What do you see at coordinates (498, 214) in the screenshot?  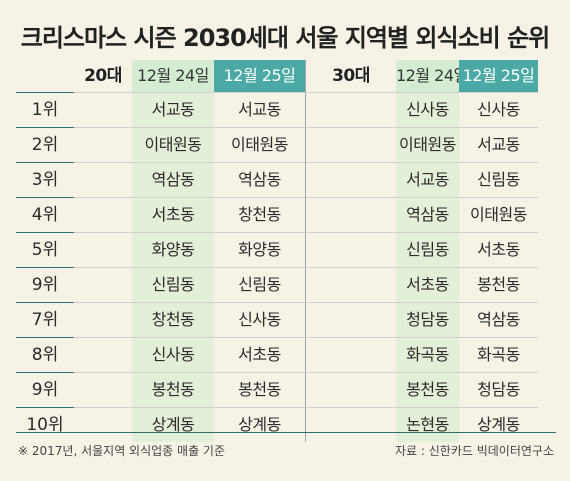 I see `cell-30s-dec25: 이태원동` at bounding box center [498, 214].